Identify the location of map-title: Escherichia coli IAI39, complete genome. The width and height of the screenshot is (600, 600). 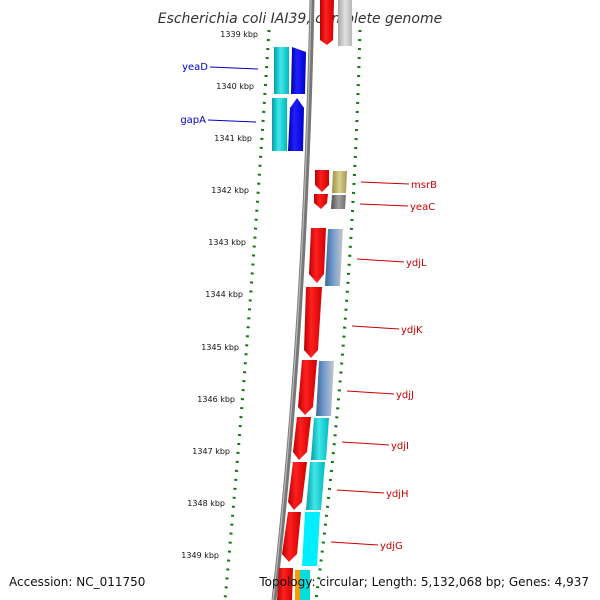
(300, 19).